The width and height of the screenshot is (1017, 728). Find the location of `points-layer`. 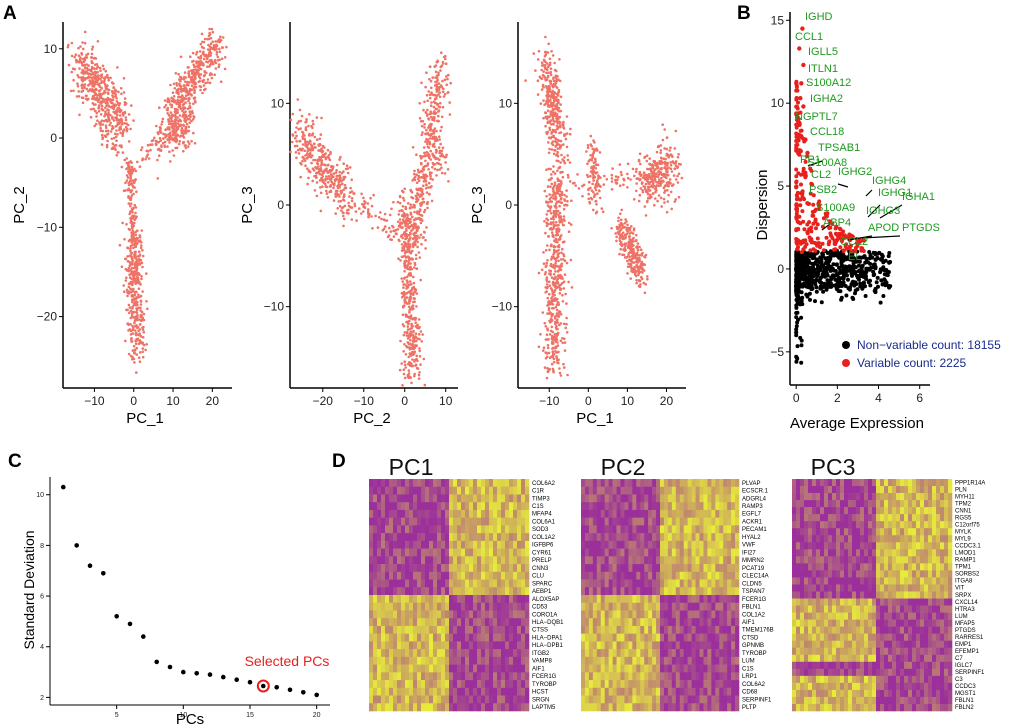

points-layer is located at coordinates (147, 200).